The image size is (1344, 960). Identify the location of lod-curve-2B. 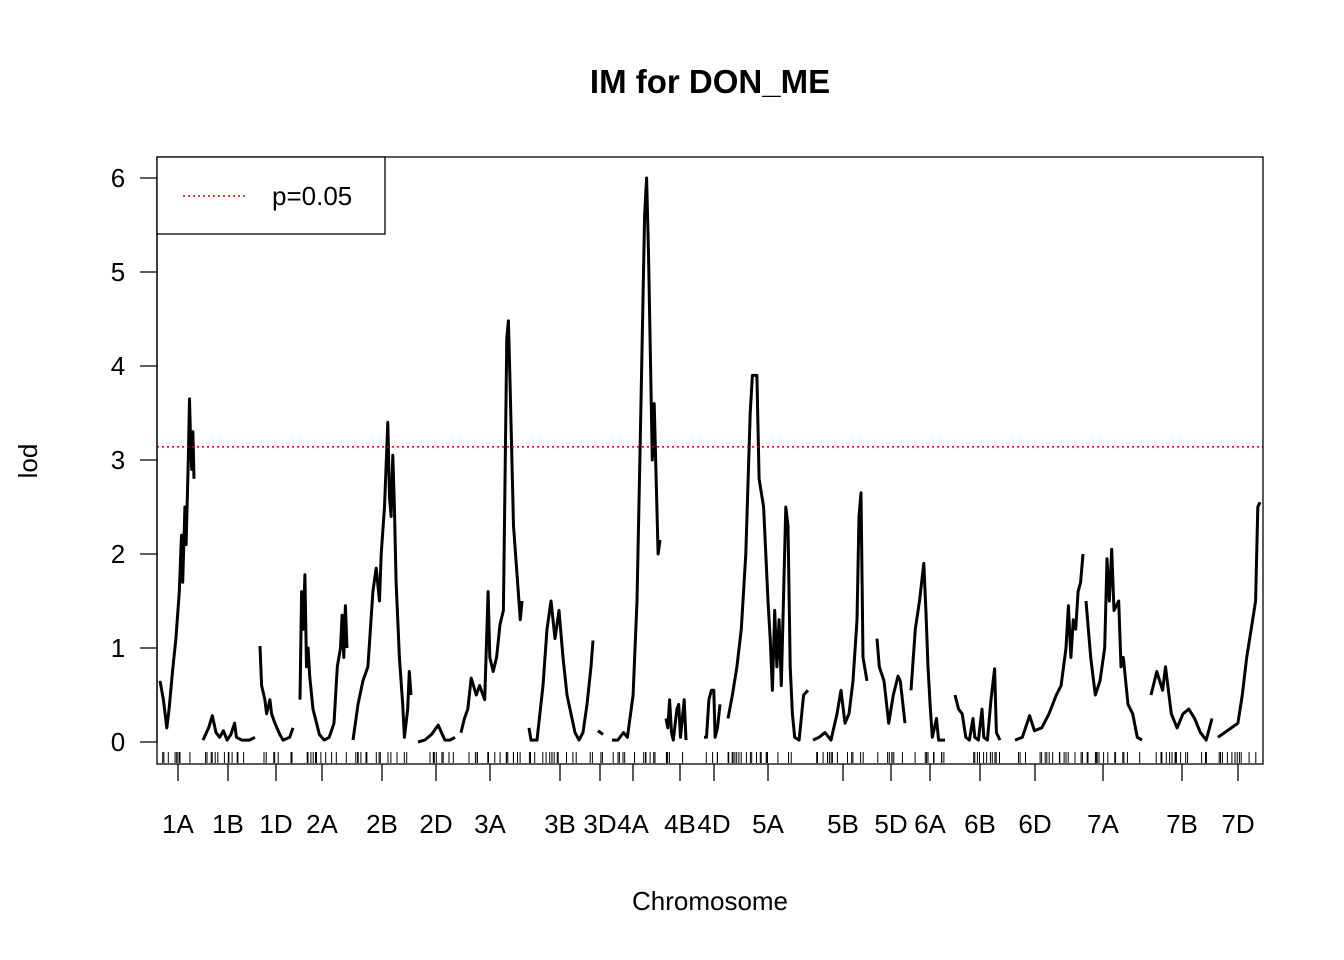
(382, 580).